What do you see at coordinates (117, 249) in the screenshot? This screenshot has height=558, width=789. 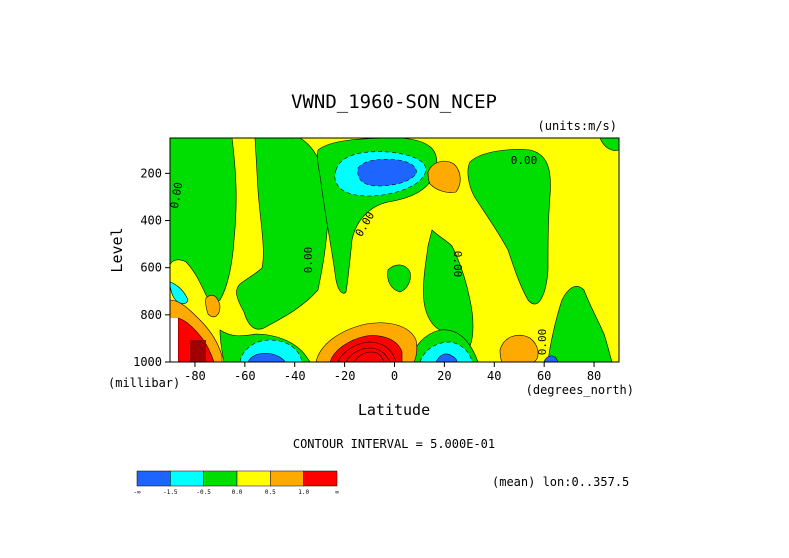 I see `y-axis-label: Level` at bounding box center [117, 249].